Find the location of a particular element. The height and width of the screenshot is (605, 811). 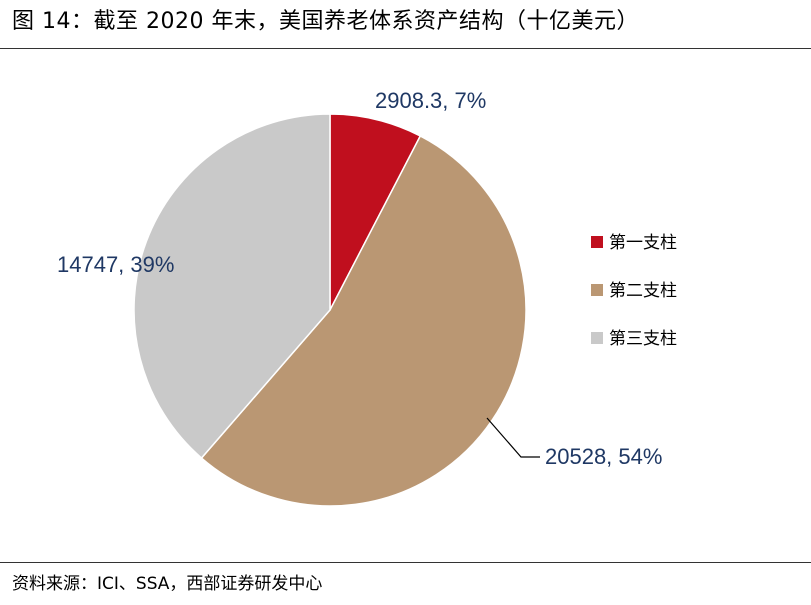

data-label-pillar-one: 2908.3, 7% is located at coordinates (430, 100).